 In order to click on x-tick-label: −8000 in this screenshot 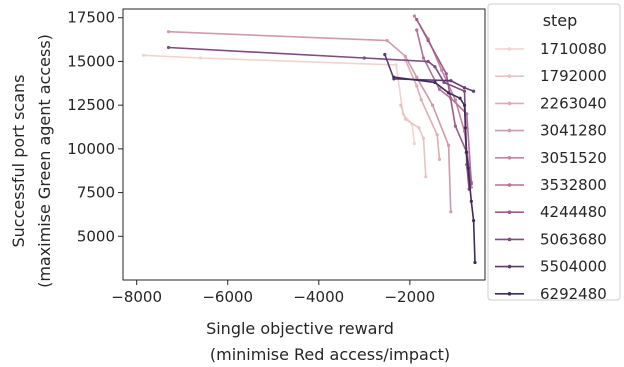, I will do `click(136, 297)`.